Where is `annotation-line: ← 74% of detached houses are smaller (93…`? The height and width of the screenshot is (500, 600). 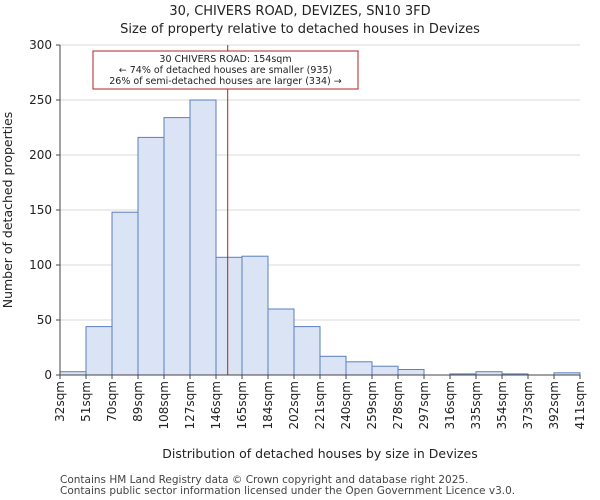 annotation-line: ← 74% of detached houses are smaller (93… is located at coordinates (225, 70).